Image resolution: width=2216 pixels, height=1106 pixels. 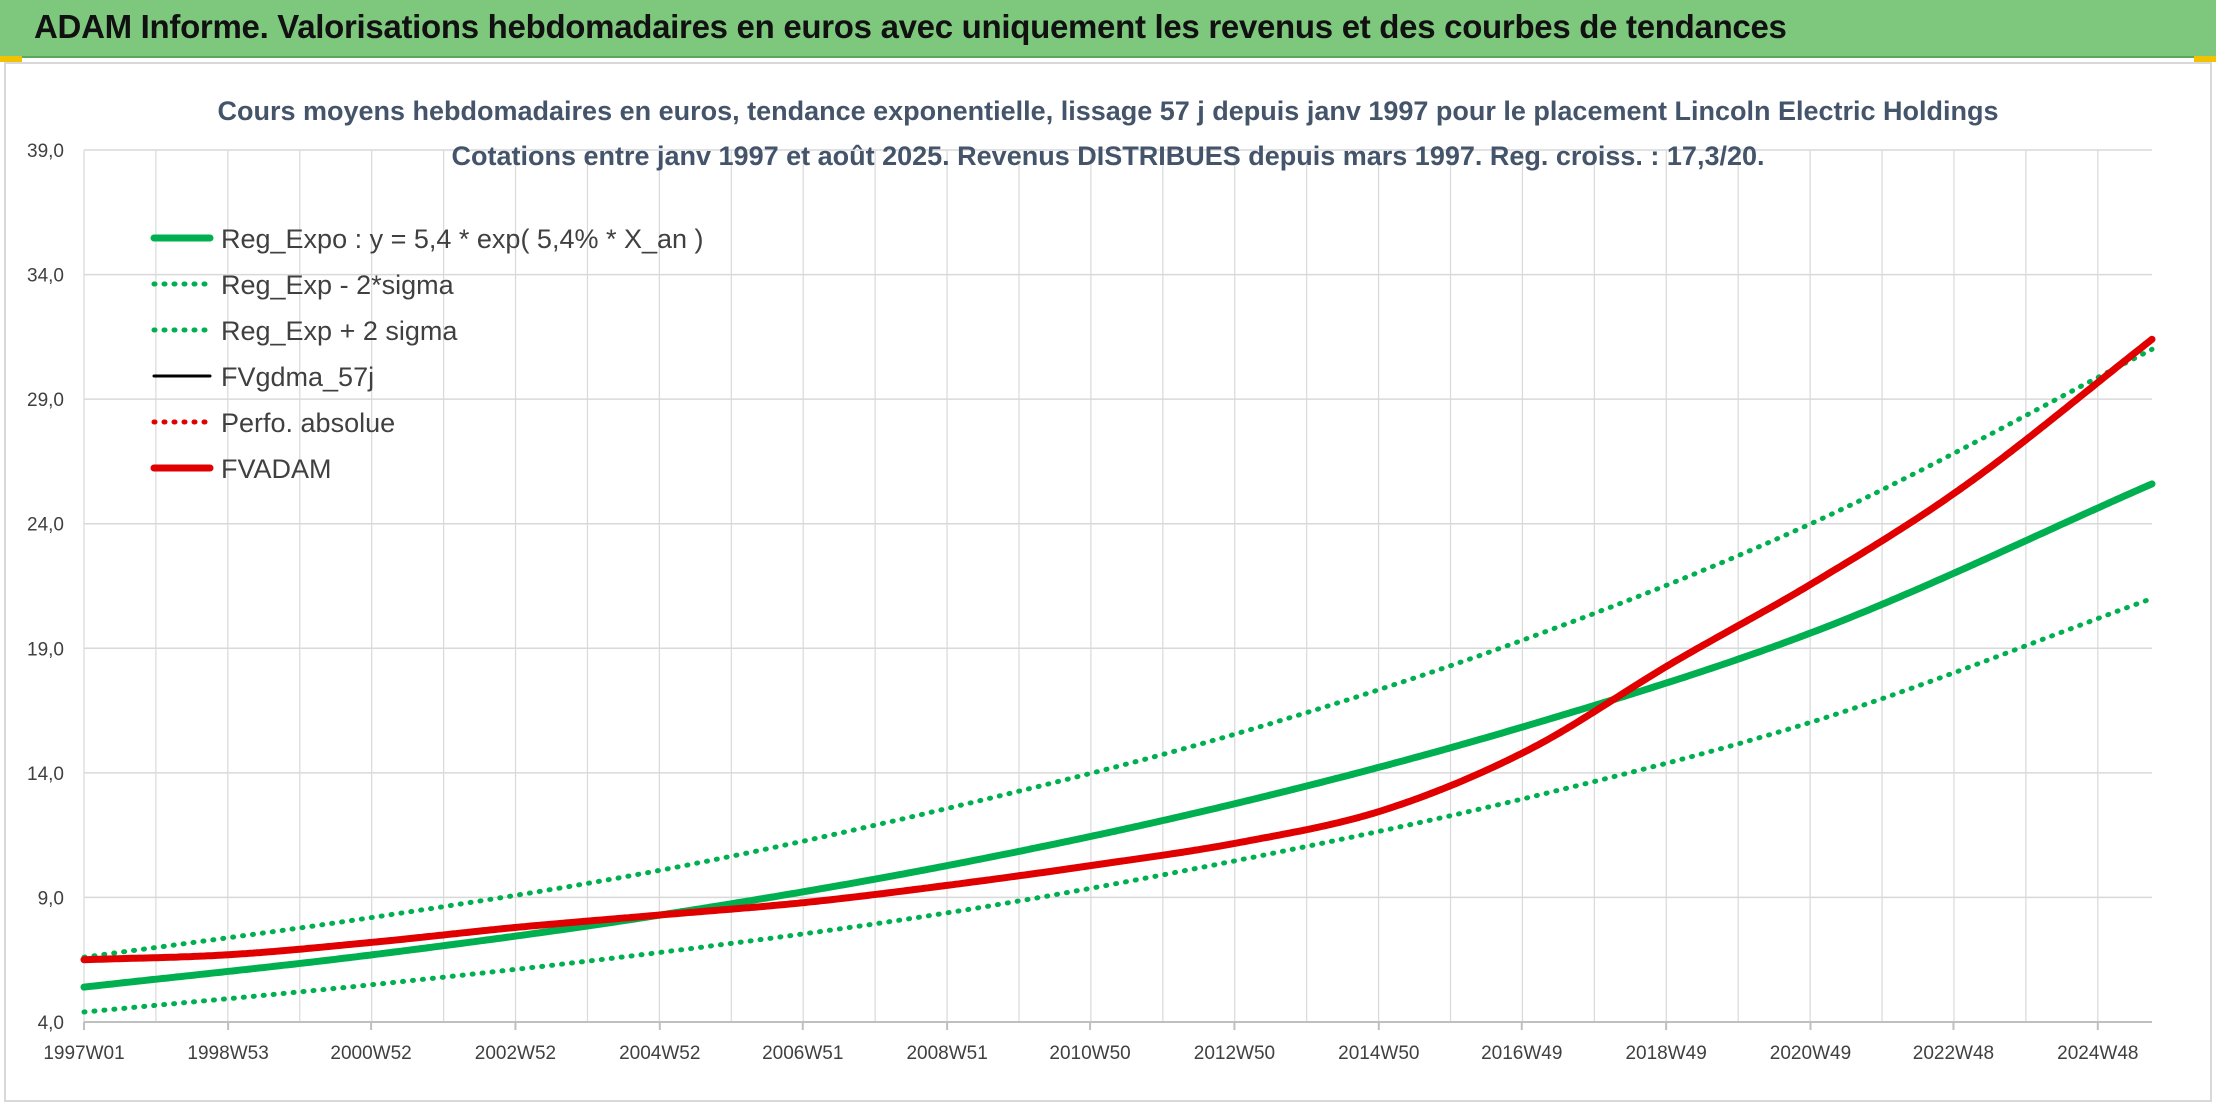 I want to click on corner-marker-left, so click(x=11, y=59).